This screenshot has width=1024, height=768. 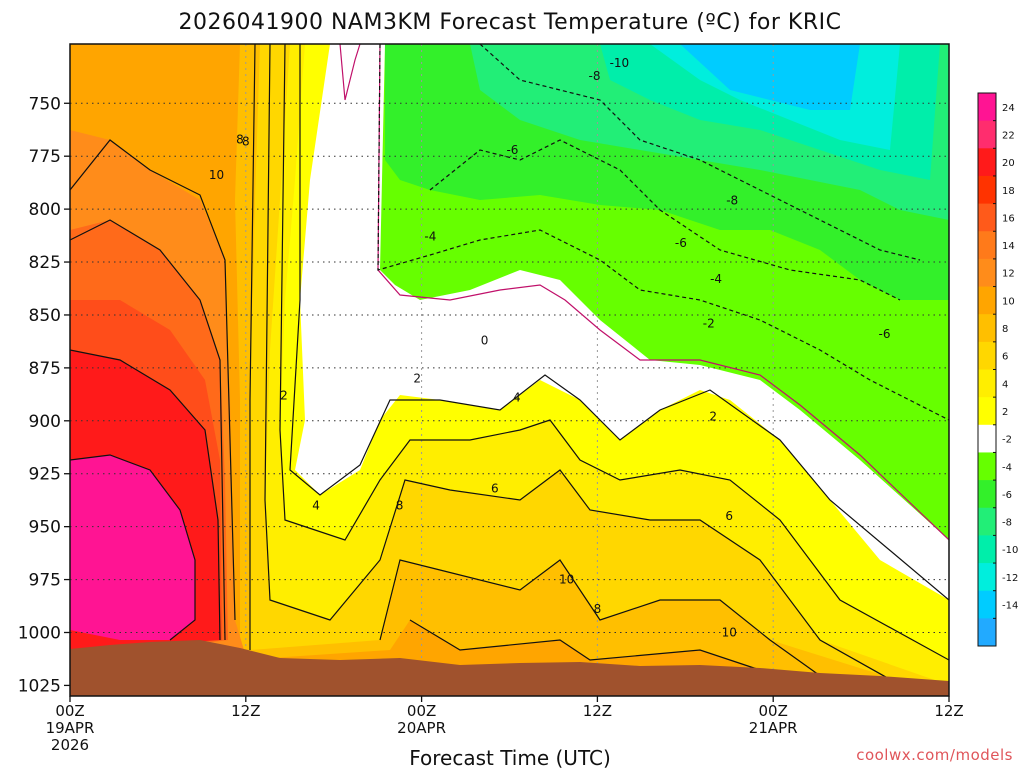 What do you see at coordinates (729, 632) in the screenshot?
I see `contour-label-23: 10` at bounding box center [729, 632].